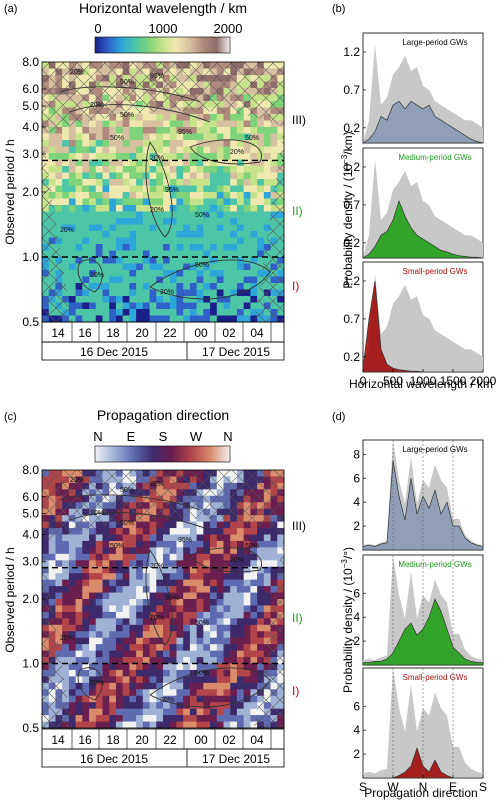 This screenshot has height=804, width=500. What do you see at coordinates (295, 286) in the screenshot?
I see `panel-a-region-I: I)` at bounding box center [295, 286].